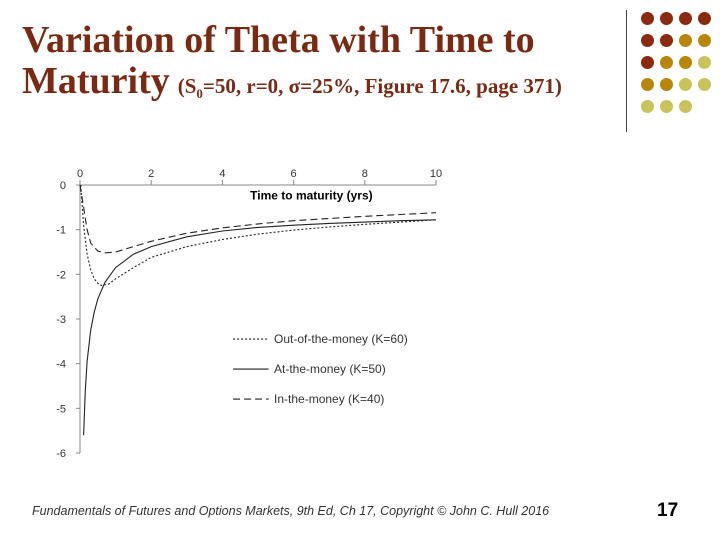 The image size is (720, 540). Describe the element at coordinates (365, 174) in the screenshot. I see `x-tick-label: 8` at that location.